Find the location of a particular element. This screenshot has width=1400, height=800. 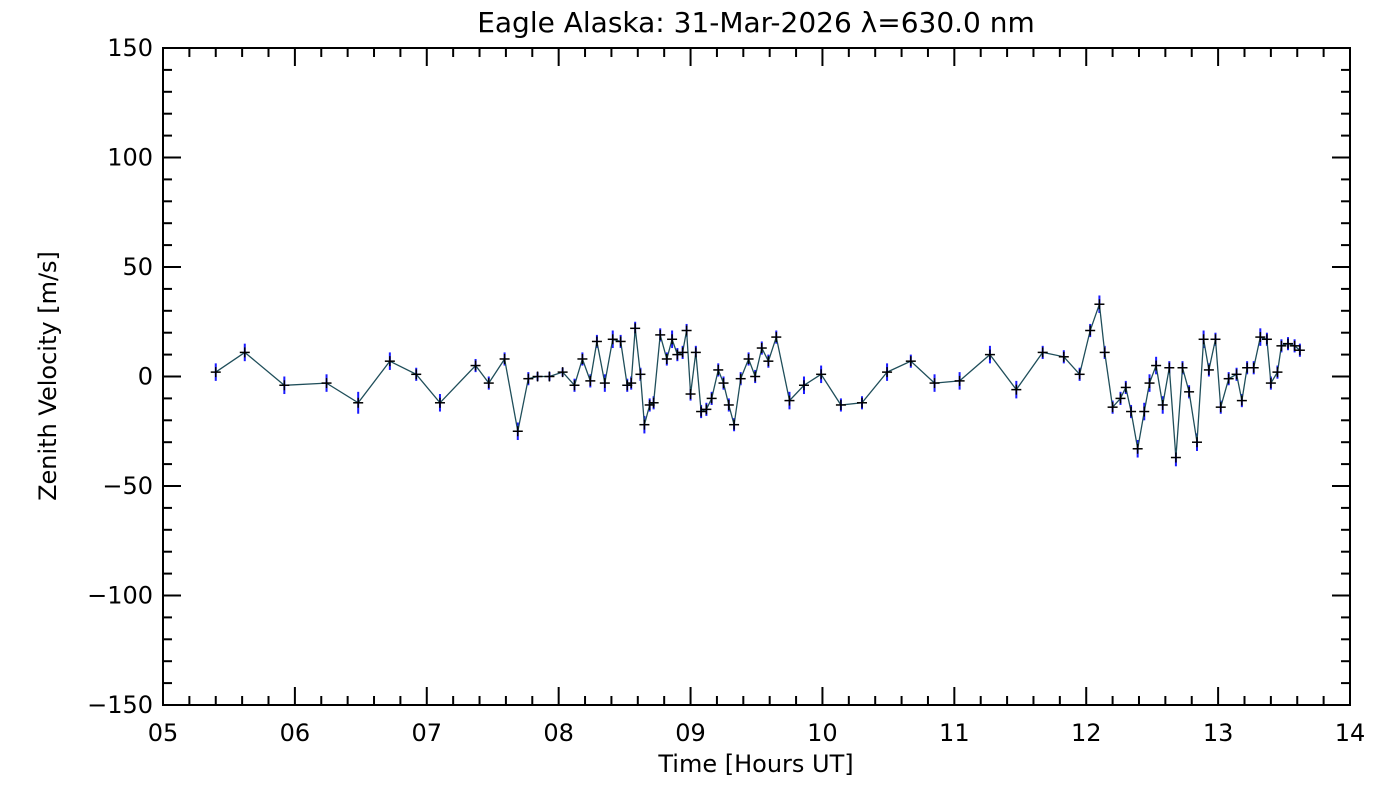

x-tick-label: 11 is located at coordinates (954, 733).